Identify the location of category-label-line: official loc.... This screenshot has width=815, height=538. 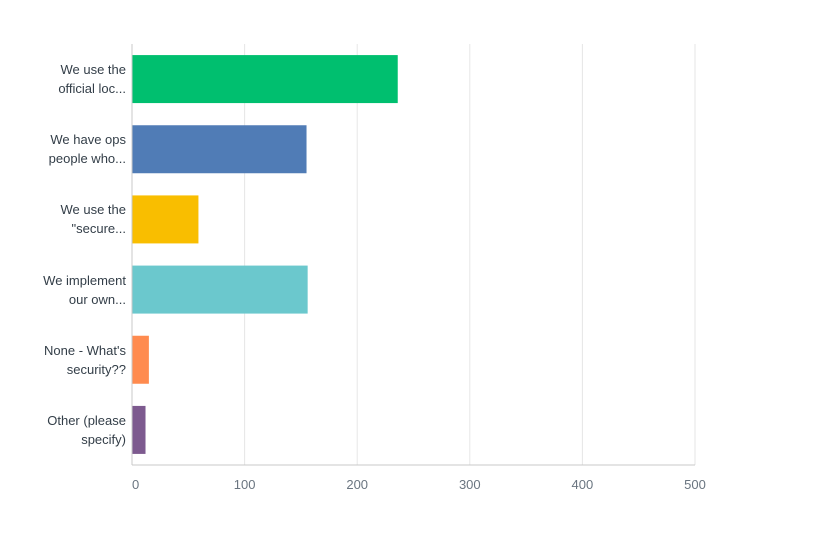
(92, 89).